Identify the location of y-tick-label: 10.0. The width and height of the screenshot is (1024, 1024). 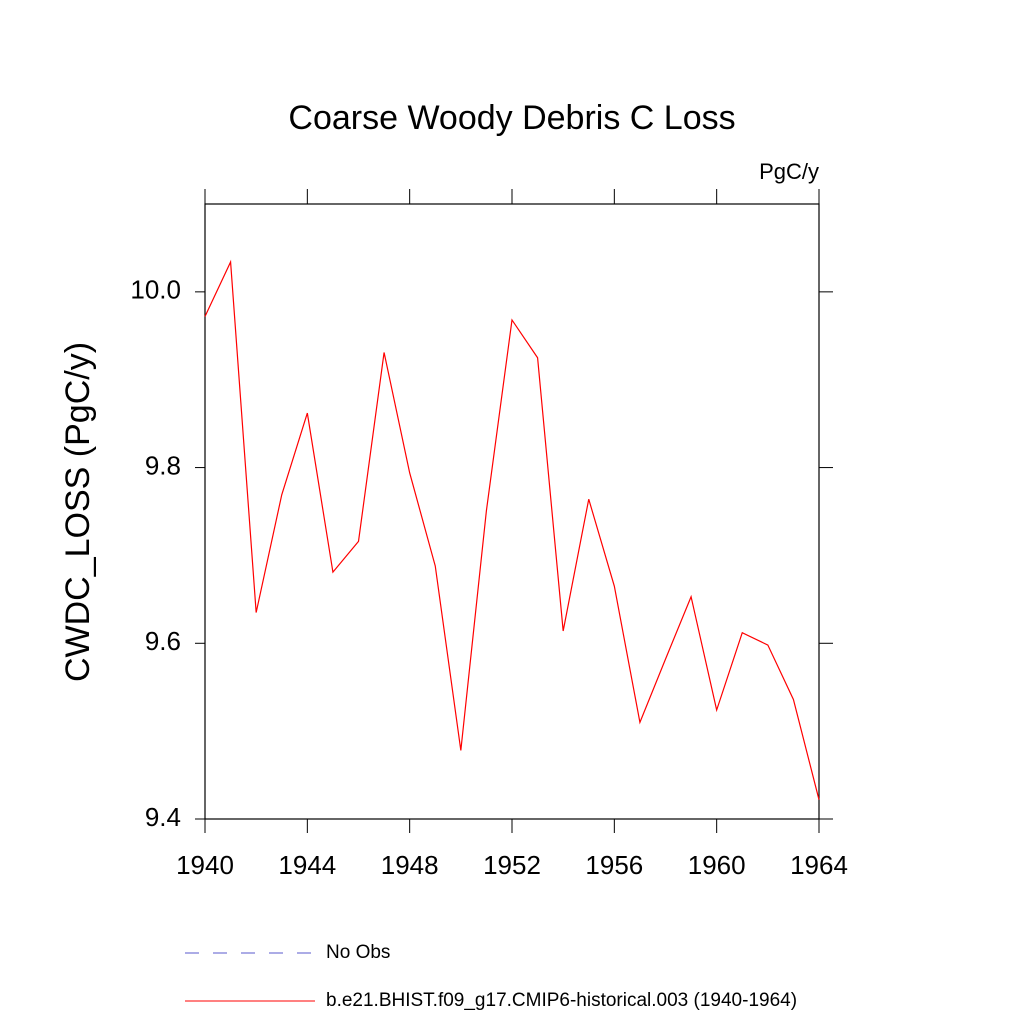
(155, 290).